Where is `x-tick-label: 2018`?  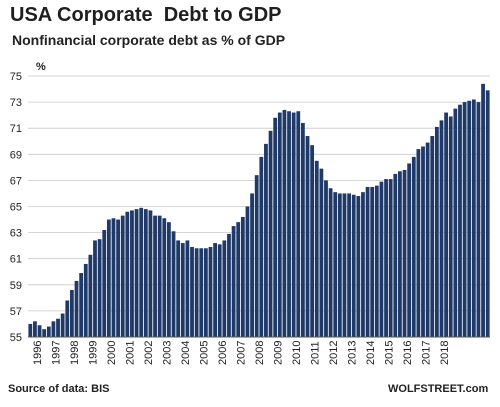
x-tick-label: 2018 is located at coordinates (445, 353).